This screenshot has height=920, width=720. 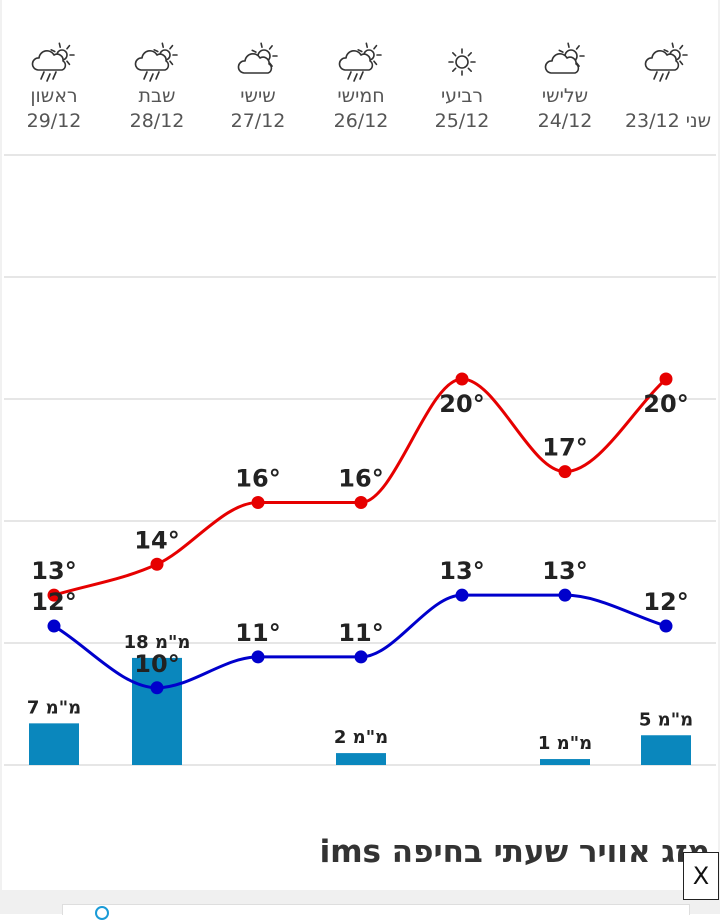 What do you see at coordinates (565, 96) in the screenshot?
I see `day-name: שלישי` at bounding box center [565, 96].